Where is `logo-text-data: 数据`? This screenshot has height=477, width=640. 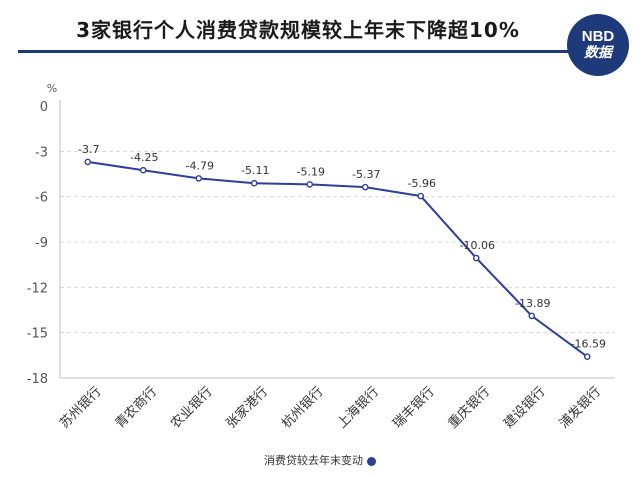
logo-text-data: 数据 is located at coordinates (598, 53).